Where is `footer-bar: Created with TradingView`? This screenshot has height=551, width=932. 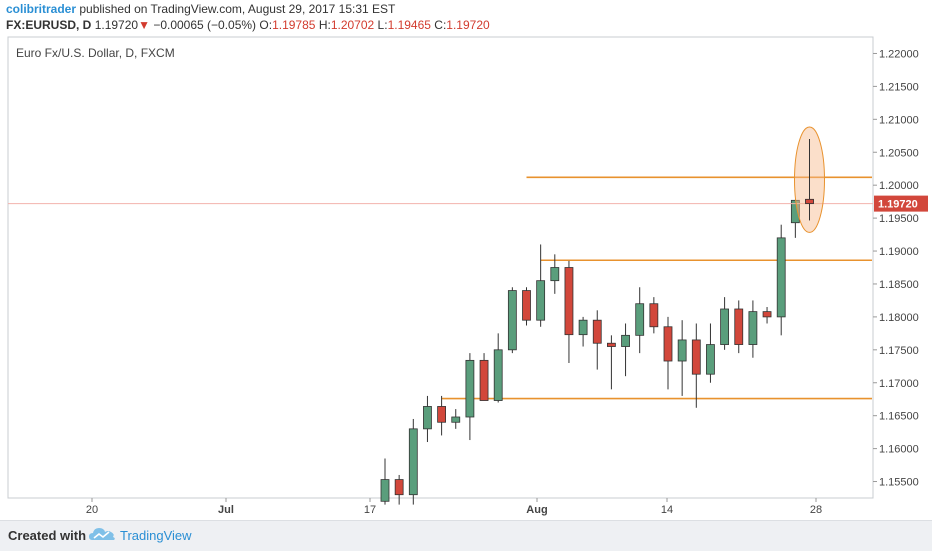
footer-bar: Created with TradingView is located at coordinates (466, 535).